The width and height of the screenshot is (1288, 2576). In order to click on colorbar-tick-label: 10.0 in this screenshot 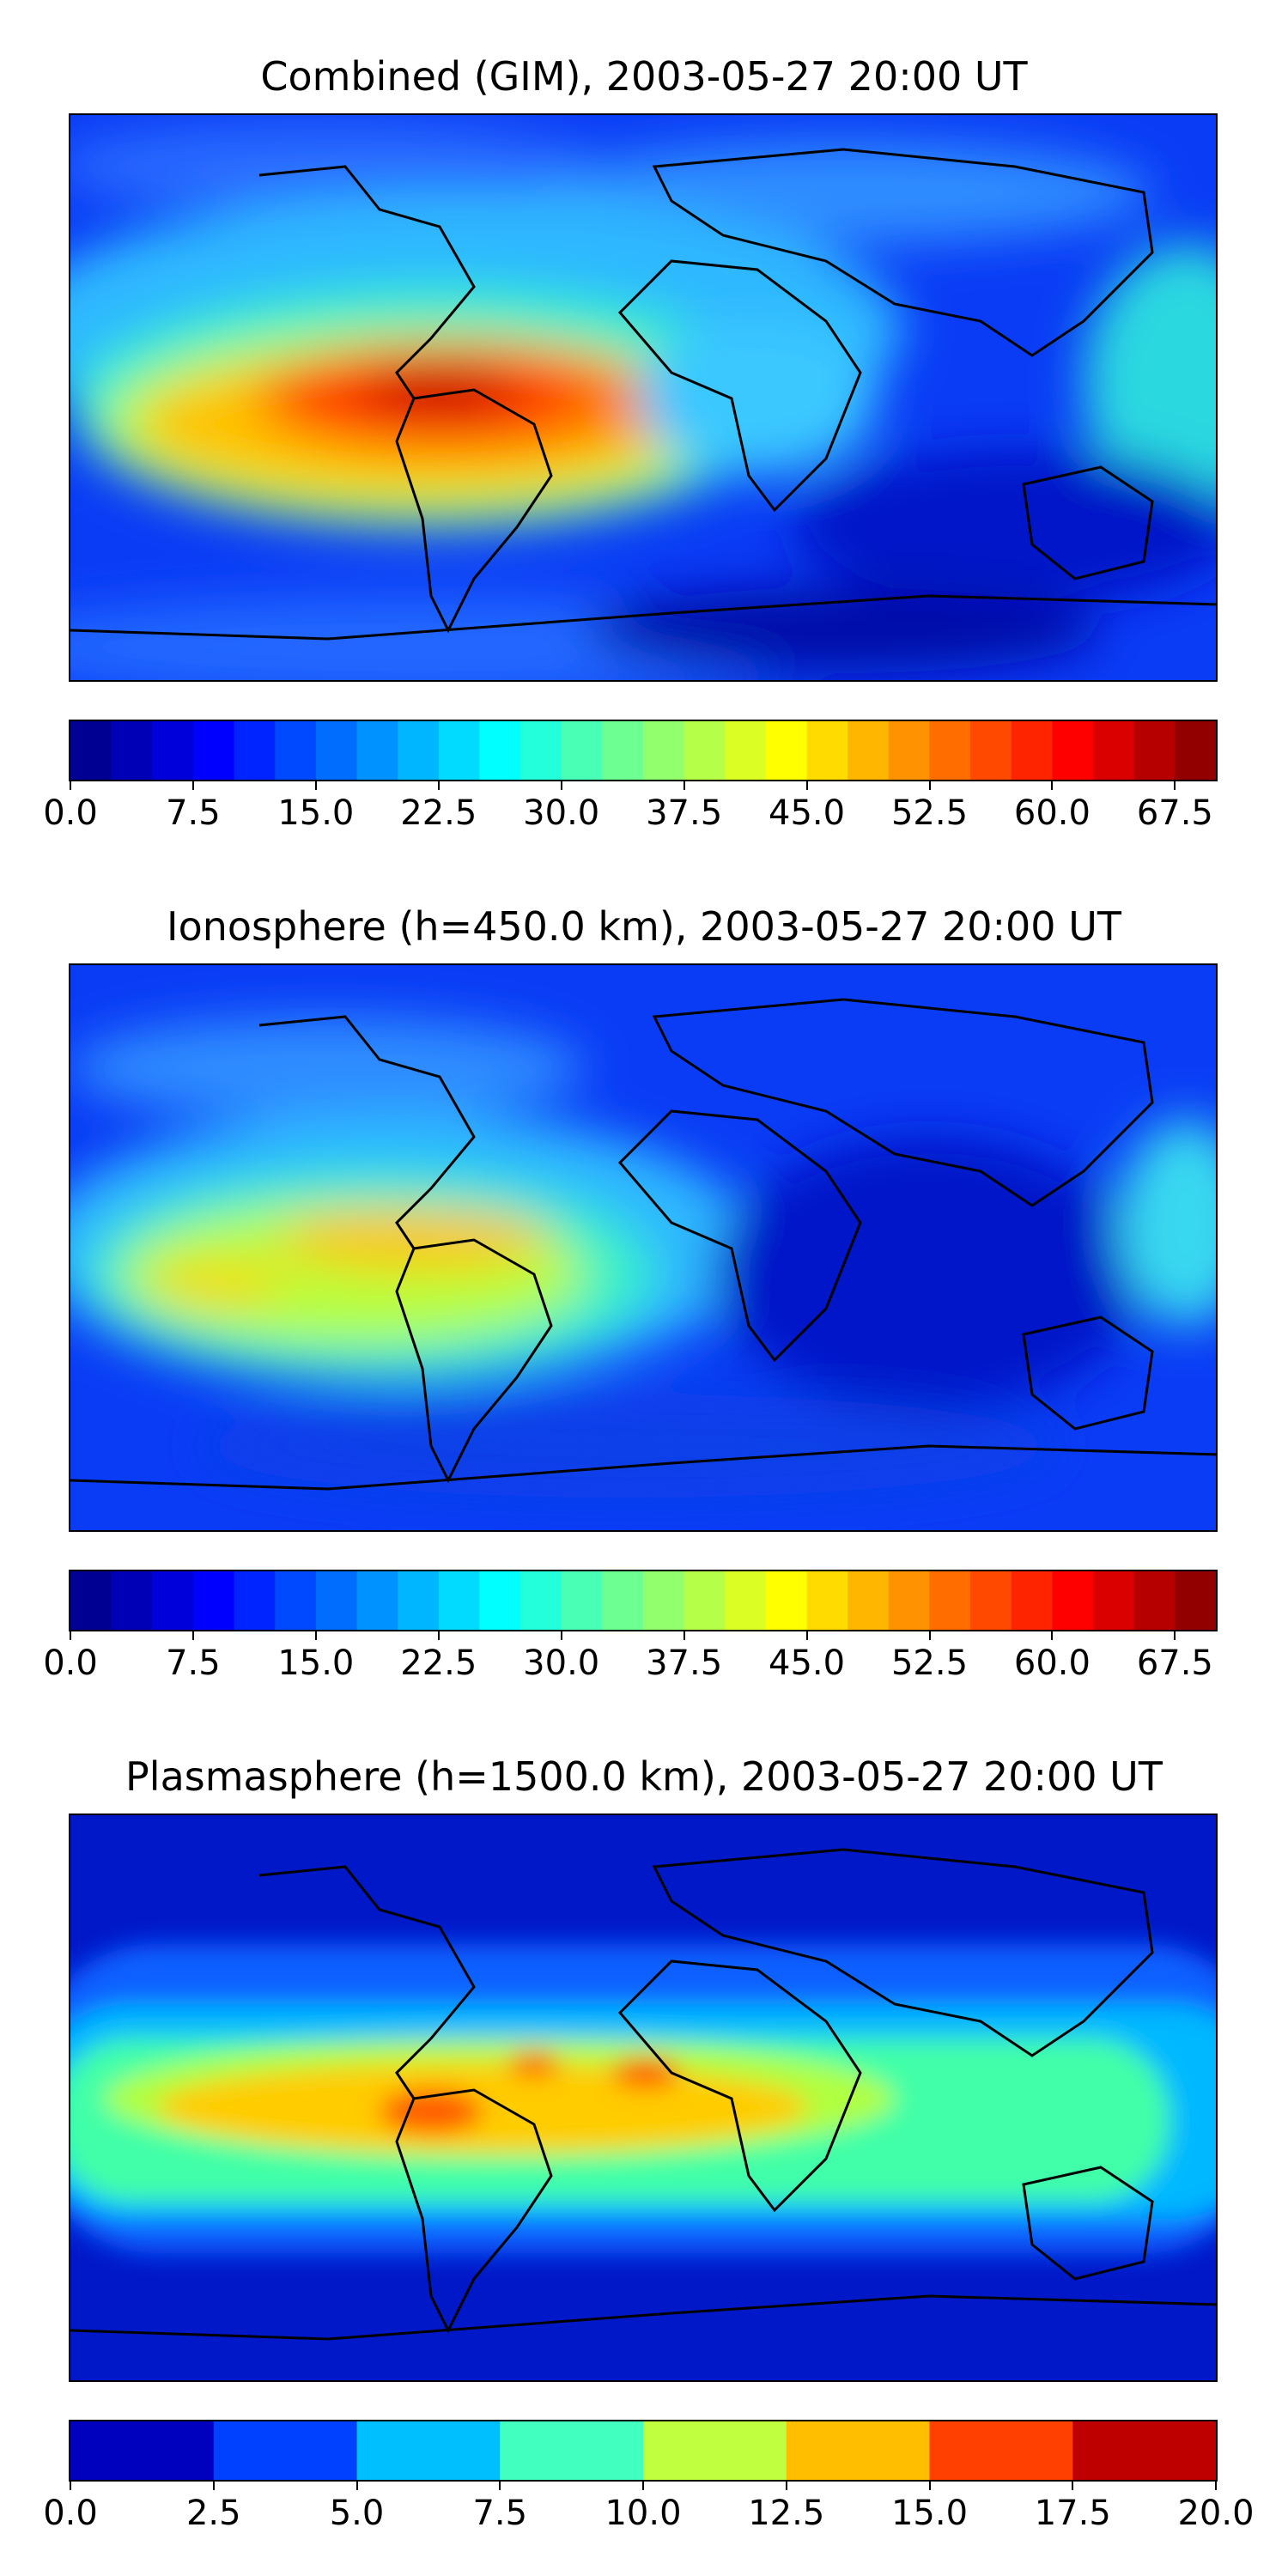, I will do `click(643, 2514)`.